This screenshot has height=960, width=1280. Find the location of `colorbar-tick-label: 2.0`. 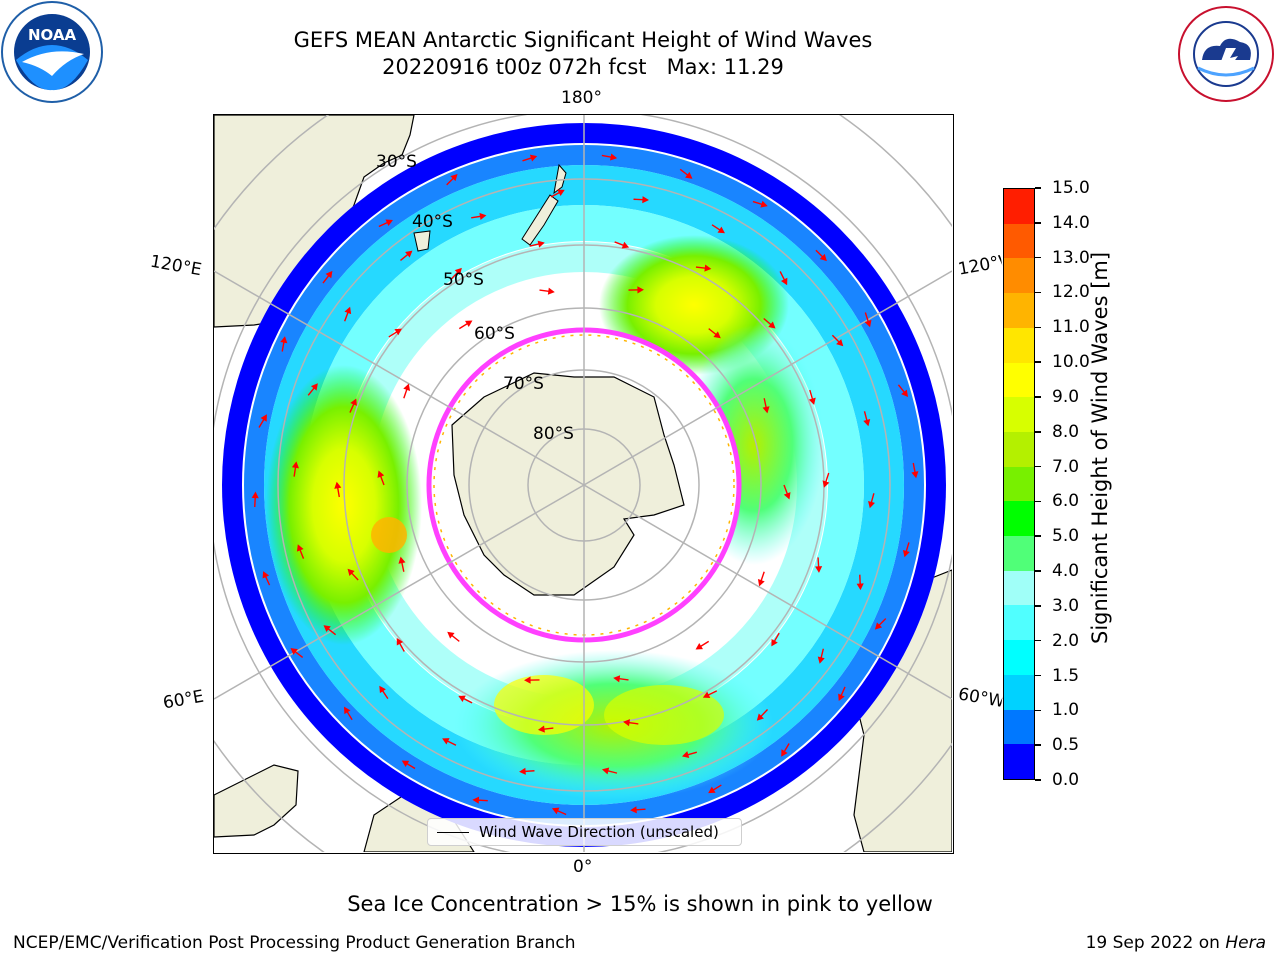

colorbar-tick-label: 2.0 is located at coordinates (1066, 640).